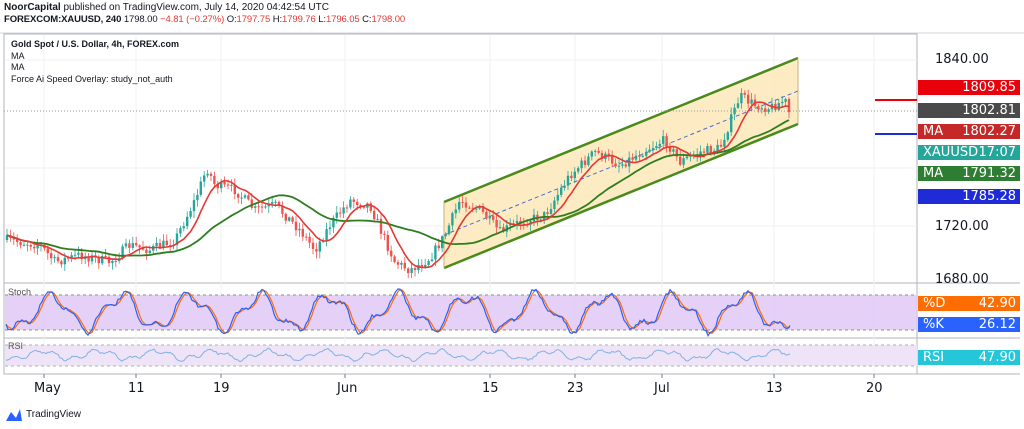 Image resolution: width=1024 pixels, height=429 pixels. Describe the element at coordinates (997, 357) in the screenshot. I see `rsi-tag-value: 47.90` at that location.